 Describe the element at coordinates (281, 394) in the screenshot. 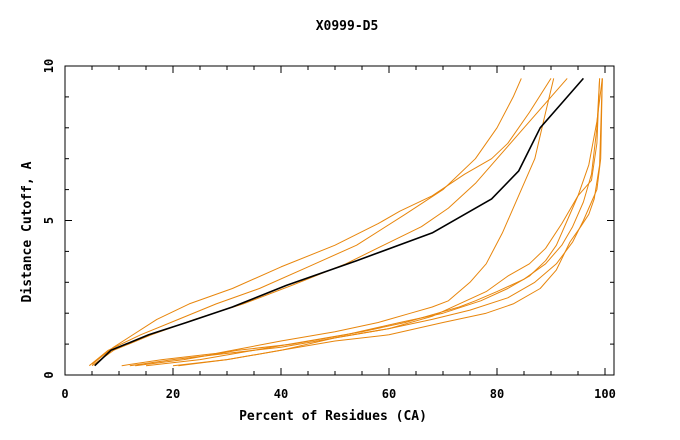

I see `x-tick-label: 40` at that location.